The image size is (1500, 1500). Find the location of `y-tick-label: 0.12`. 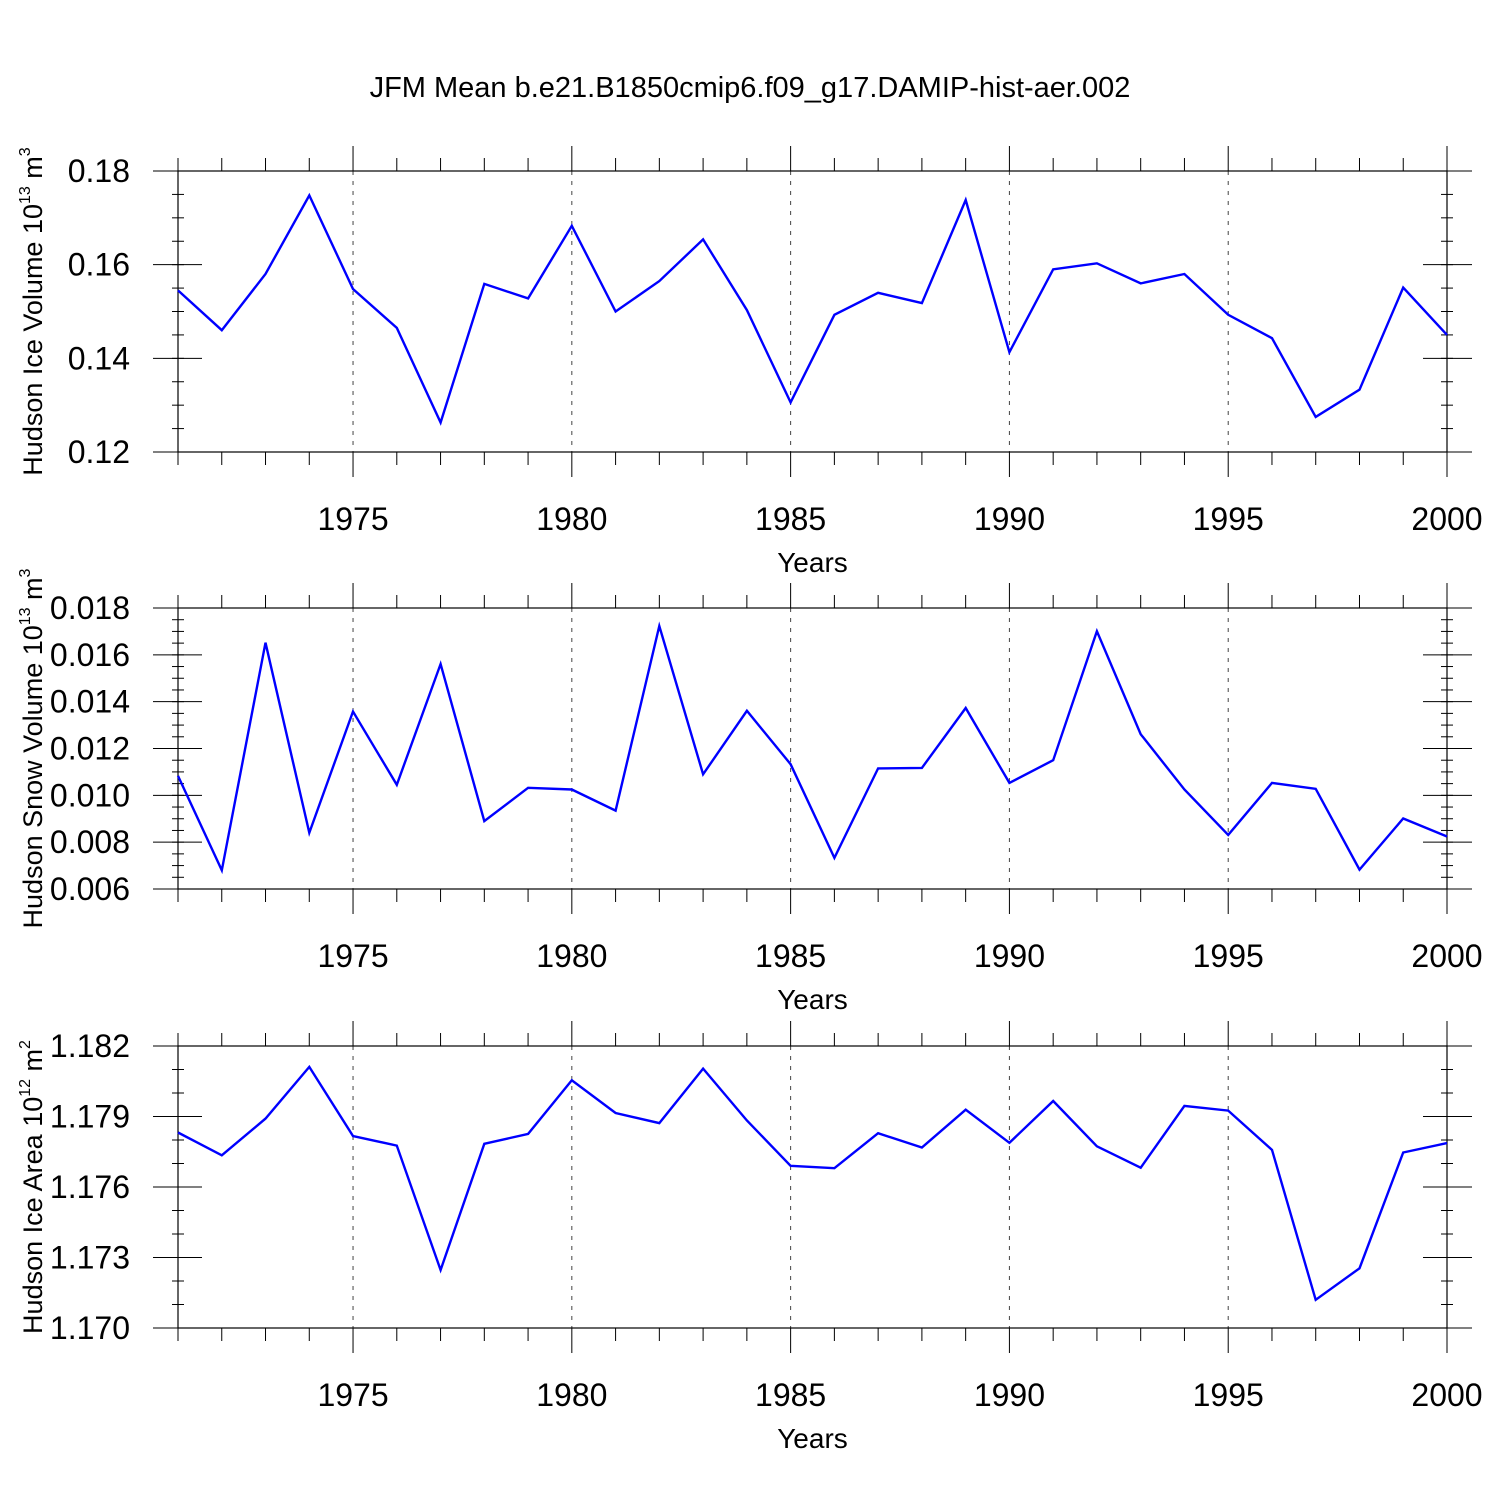

y-tick-label: 0.12 is located at coordinates (99, 452).